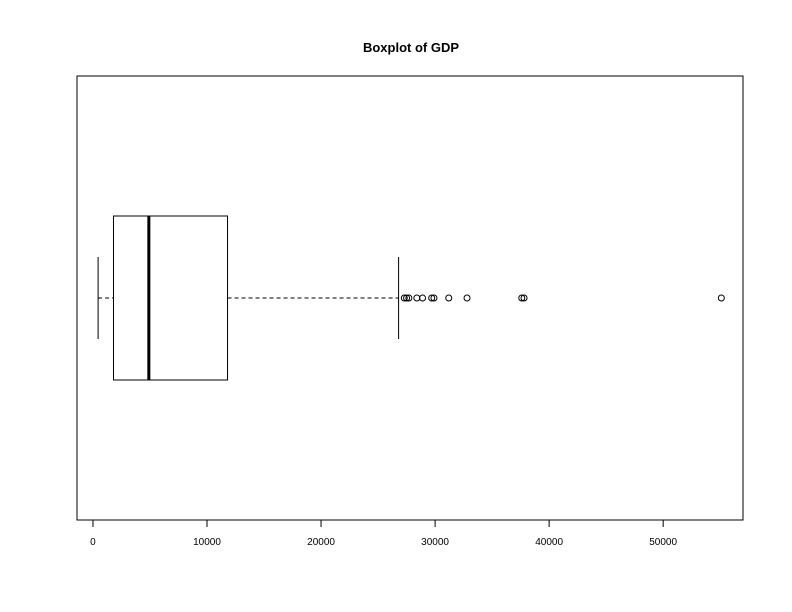 The width and height of the screenshot is (792, 612). What do you see at coordinates (207, 542) in the screenshot?
I see `x-tick-label: 10000` at bounding box center [207, 542].